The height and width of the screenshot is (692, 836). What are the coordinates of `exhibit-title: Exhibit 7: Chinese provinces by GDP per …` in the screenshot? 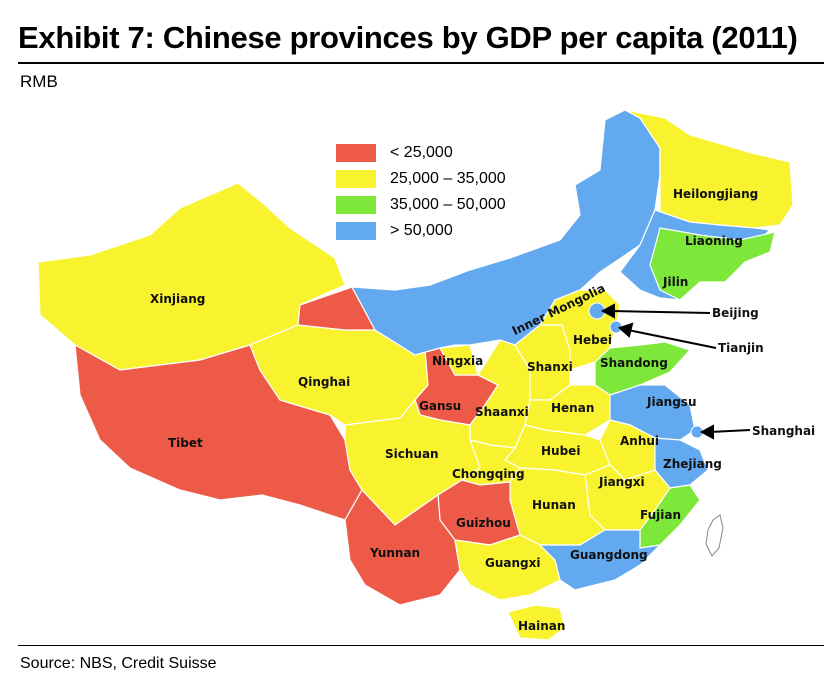 It's located at (408, 37).